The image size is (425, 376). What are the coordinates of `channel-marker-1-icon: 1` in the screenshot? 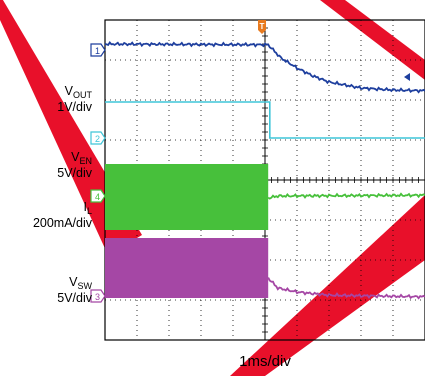 It's located at (98, 50).